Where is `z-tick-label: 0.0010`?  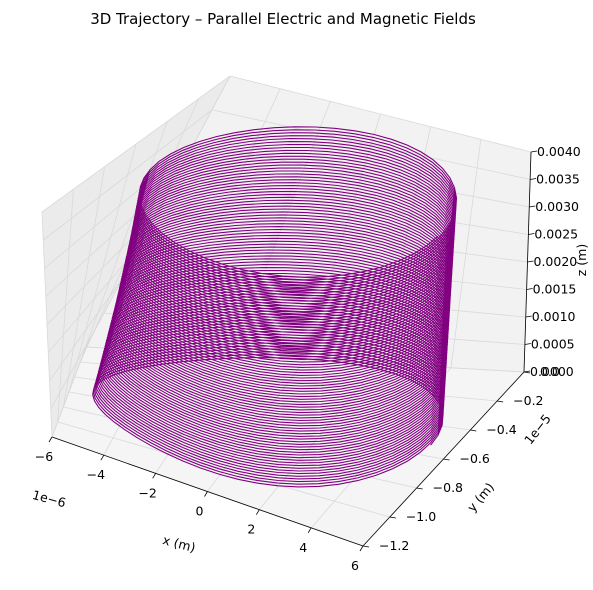
z-tick-label: 0.0010 is located at coordinates (554, 316).